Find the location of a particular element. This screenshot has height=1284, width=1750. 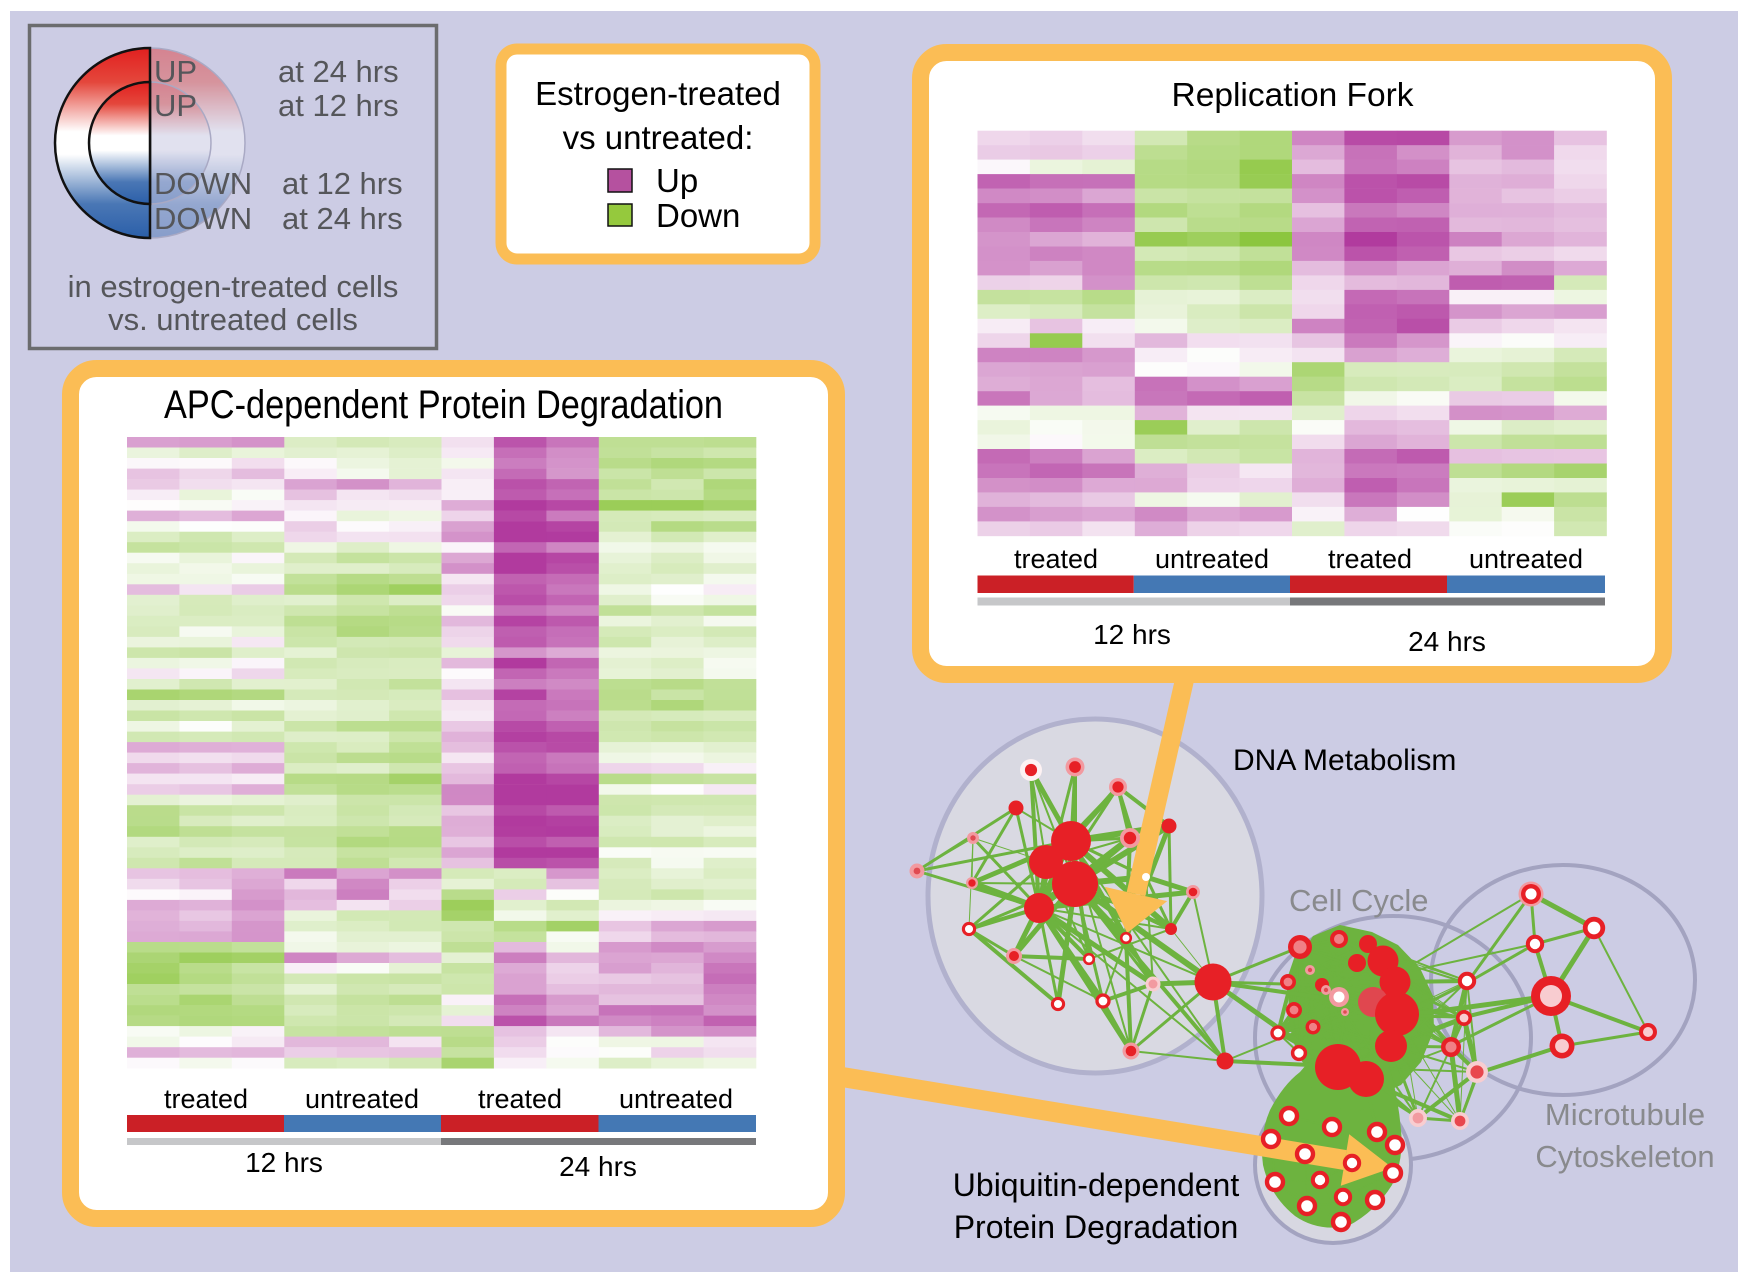

svg-text: Down is located at coordinates (698, 215).